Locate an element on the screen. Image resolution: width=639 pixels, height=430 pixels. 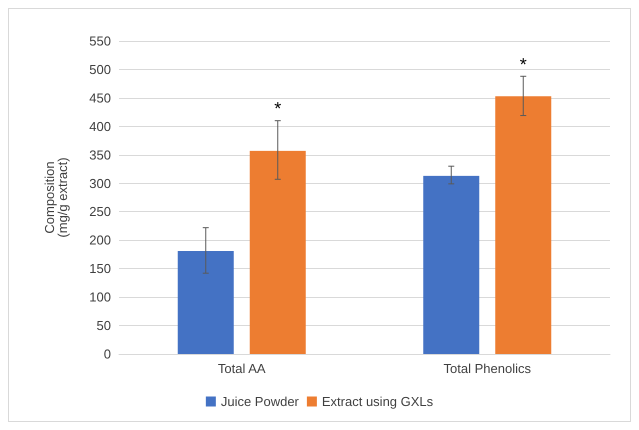
y-tick-label: 400 is located at coordinates (100, 126).